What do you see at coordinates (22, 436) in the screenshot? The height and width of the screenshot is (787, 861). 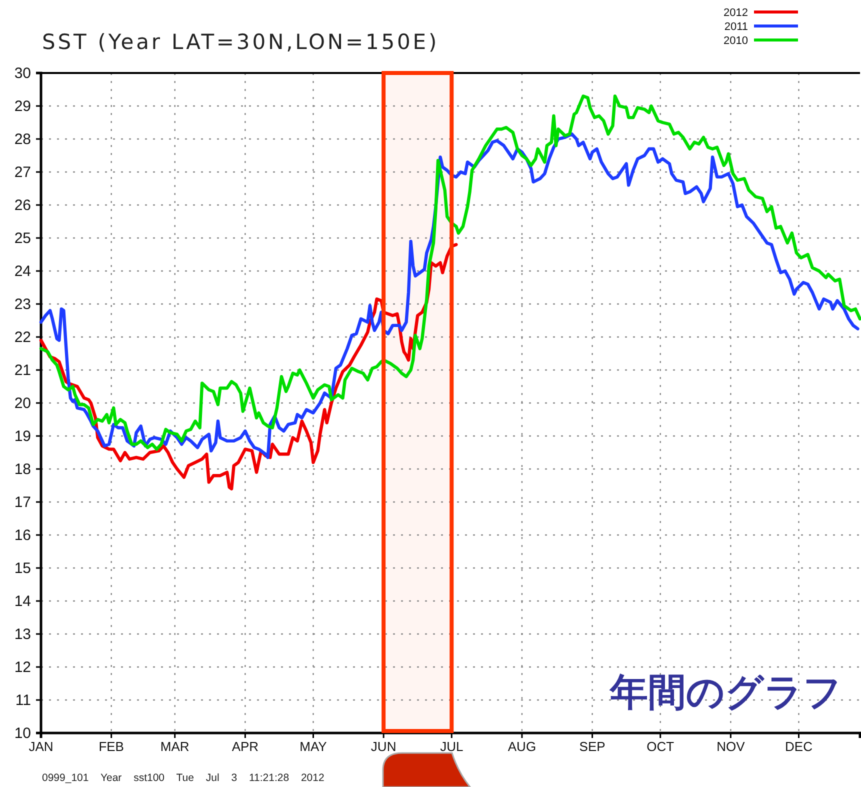 I see `y-tick-label: 19` at bounding box center [22, 436].